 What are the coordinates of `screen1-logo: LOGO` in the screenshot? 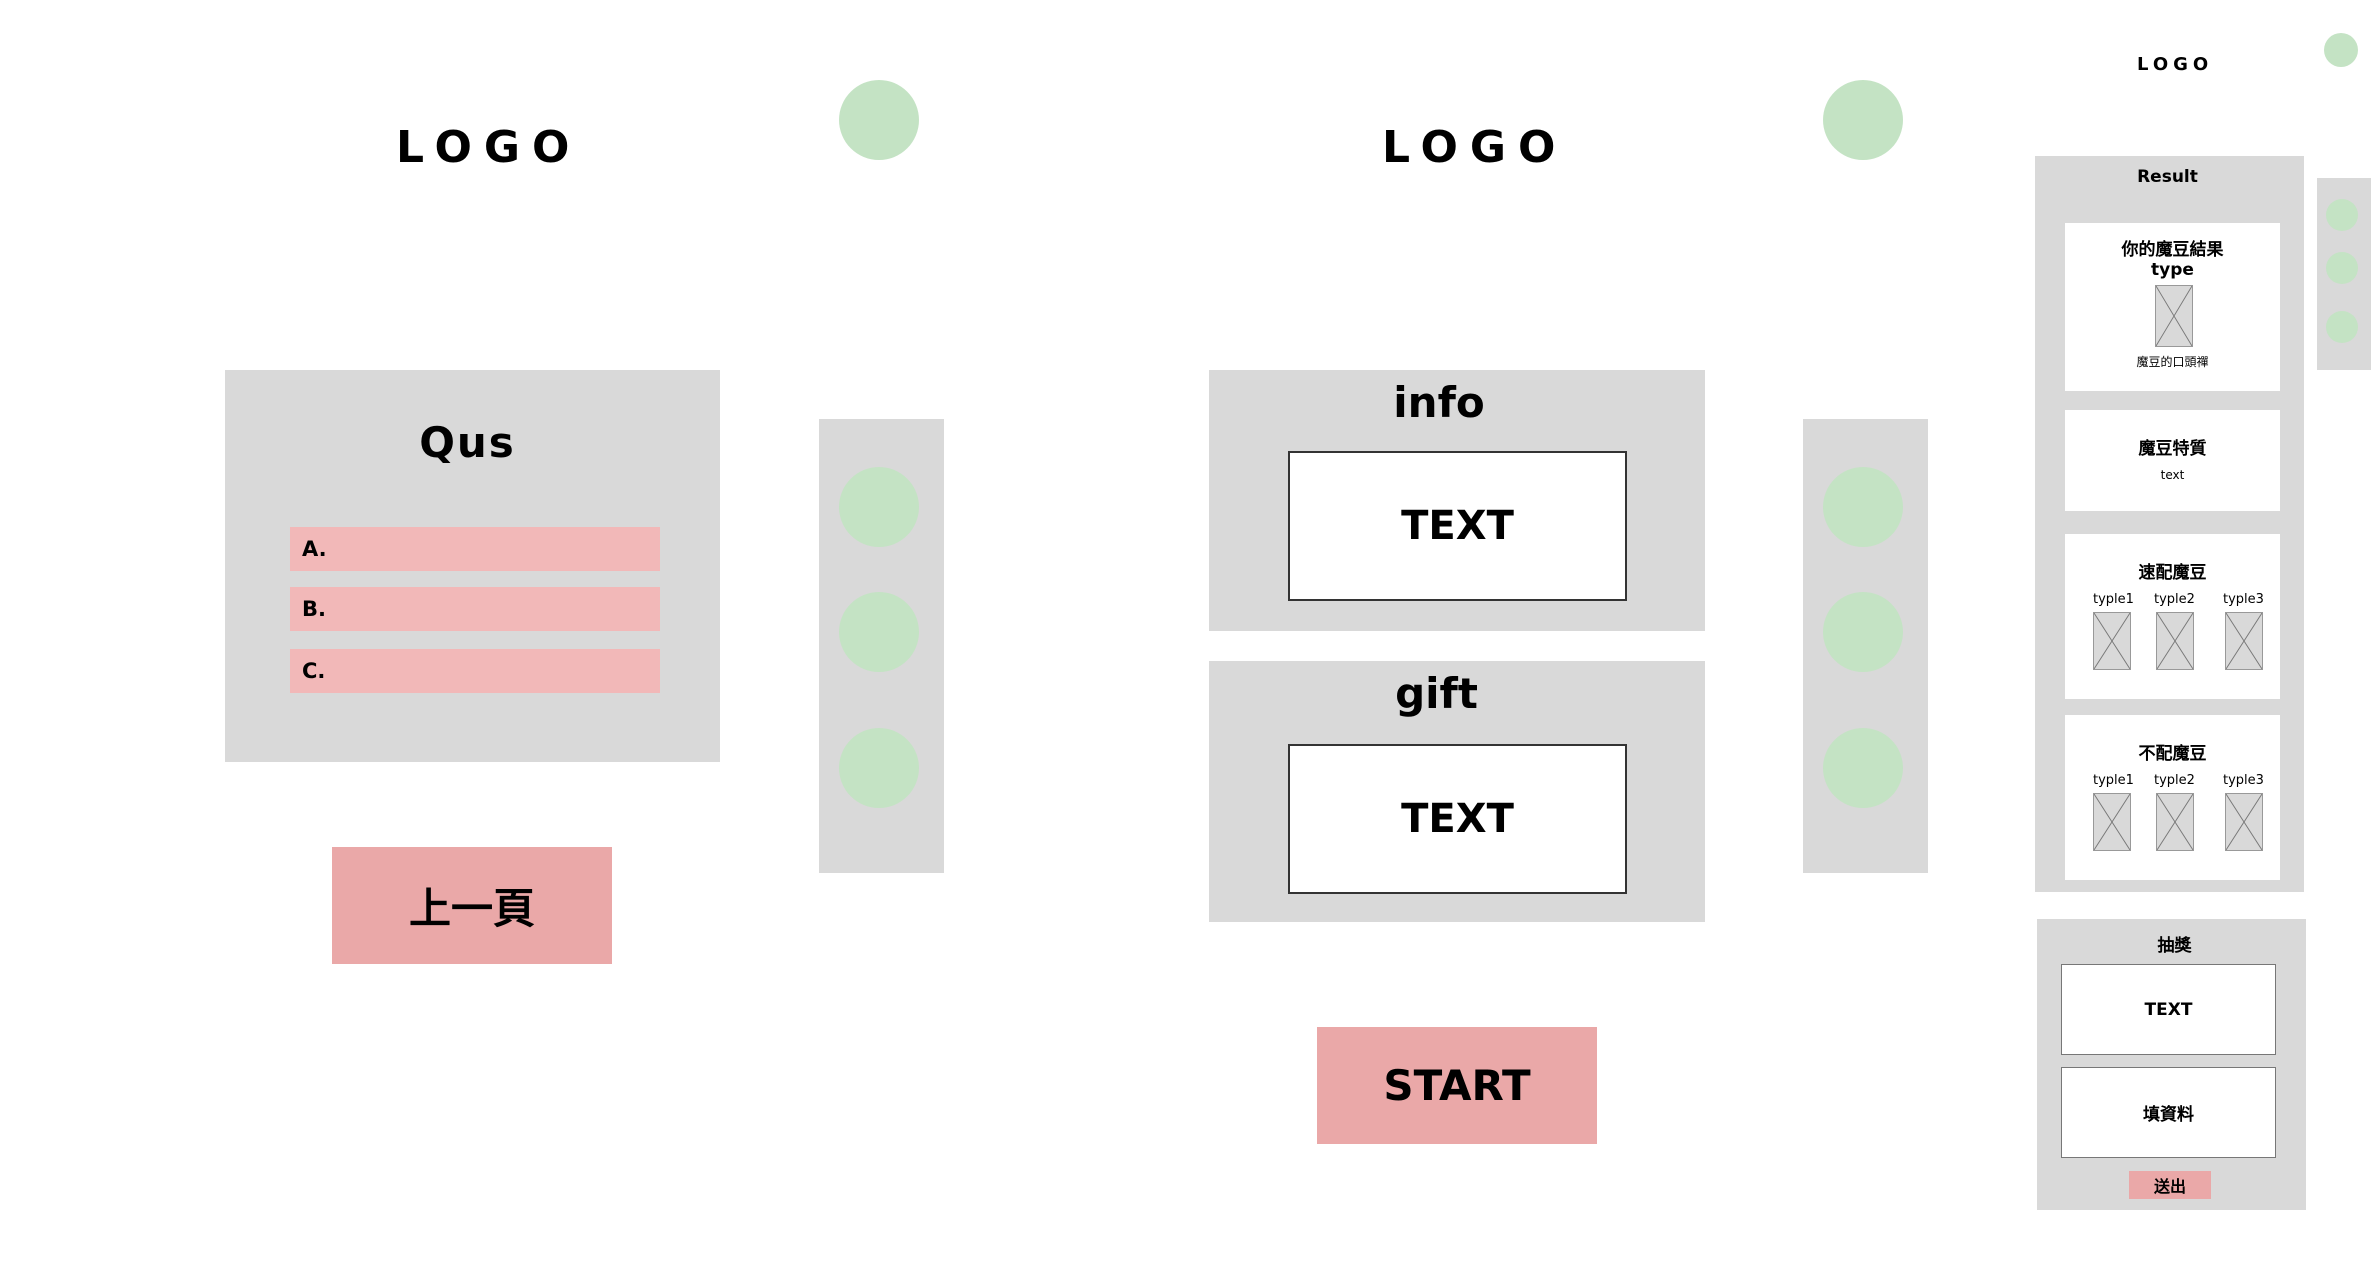 It's located at (489, 147).